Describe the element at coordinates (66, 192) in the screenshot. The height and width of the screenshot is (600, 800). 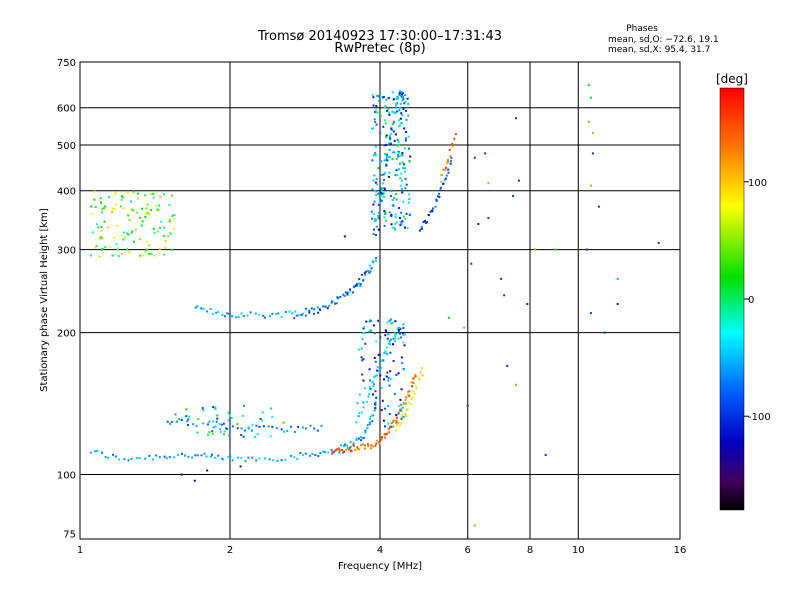
I see `y-tick-label: 400` at that location.